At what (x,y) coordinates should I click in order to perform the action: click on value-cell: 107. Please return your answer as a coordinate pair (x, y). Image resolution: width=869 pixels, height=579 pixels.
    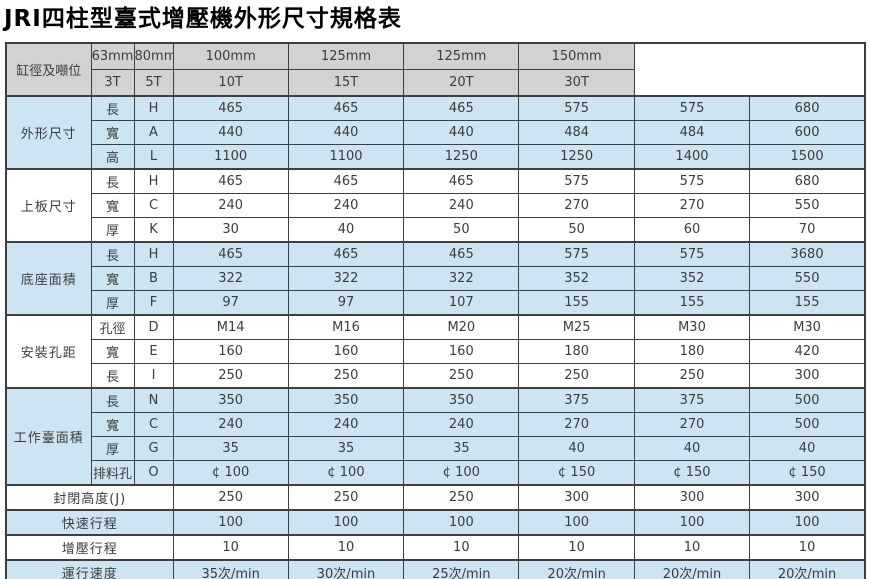
    Looking at the image, I should click on (461, 303).